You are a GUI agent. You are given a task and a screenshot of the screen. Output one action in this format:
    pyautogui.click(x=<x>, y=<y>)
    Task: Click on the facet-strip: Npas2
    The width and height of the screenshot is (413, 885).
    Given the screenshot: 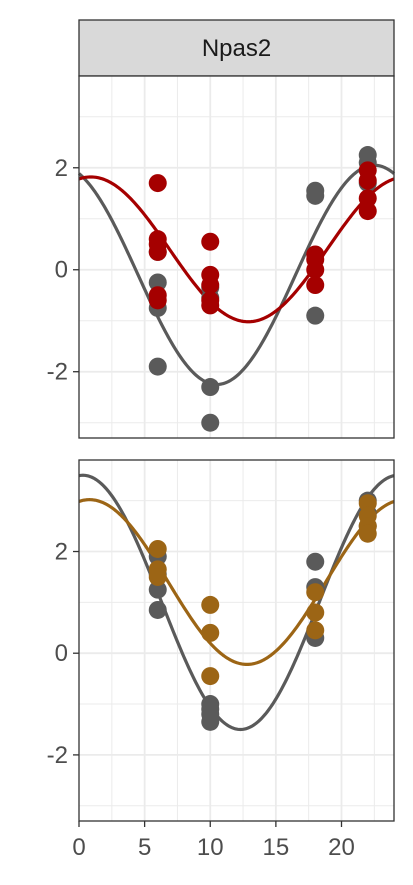 What is the action you would take?
    pyautogui.click(x=236, y=48)
    